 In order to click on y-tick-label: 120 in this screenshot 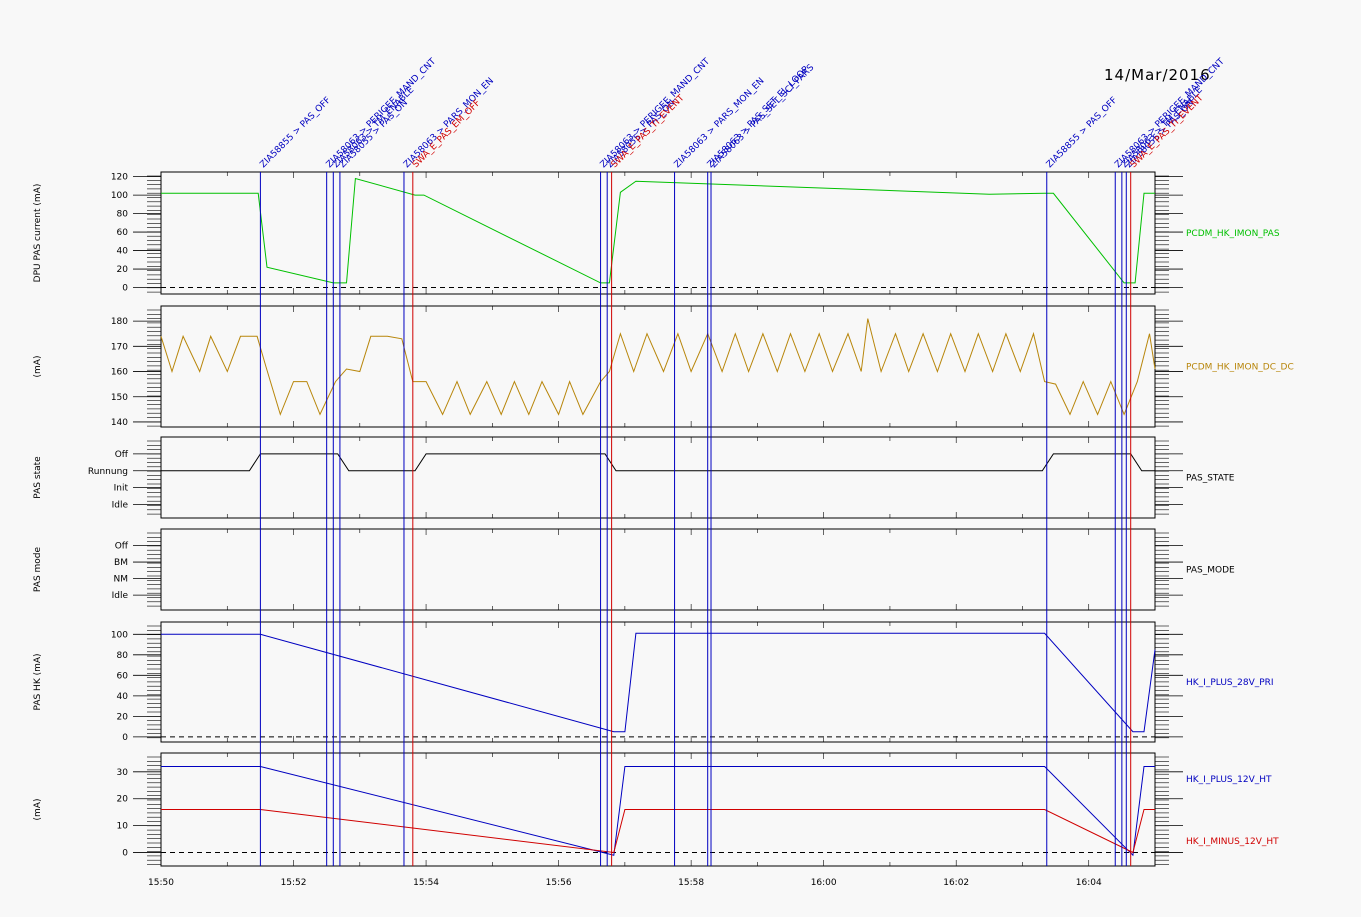, I will do `click(119, 178)`.